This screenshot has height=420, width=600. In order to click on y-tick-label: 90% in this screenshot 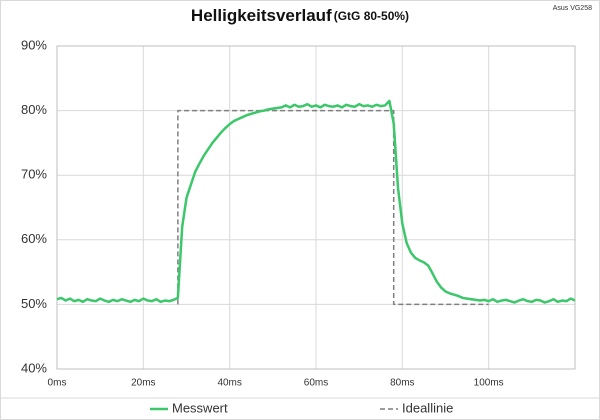, I will do `click(34, 44)`.